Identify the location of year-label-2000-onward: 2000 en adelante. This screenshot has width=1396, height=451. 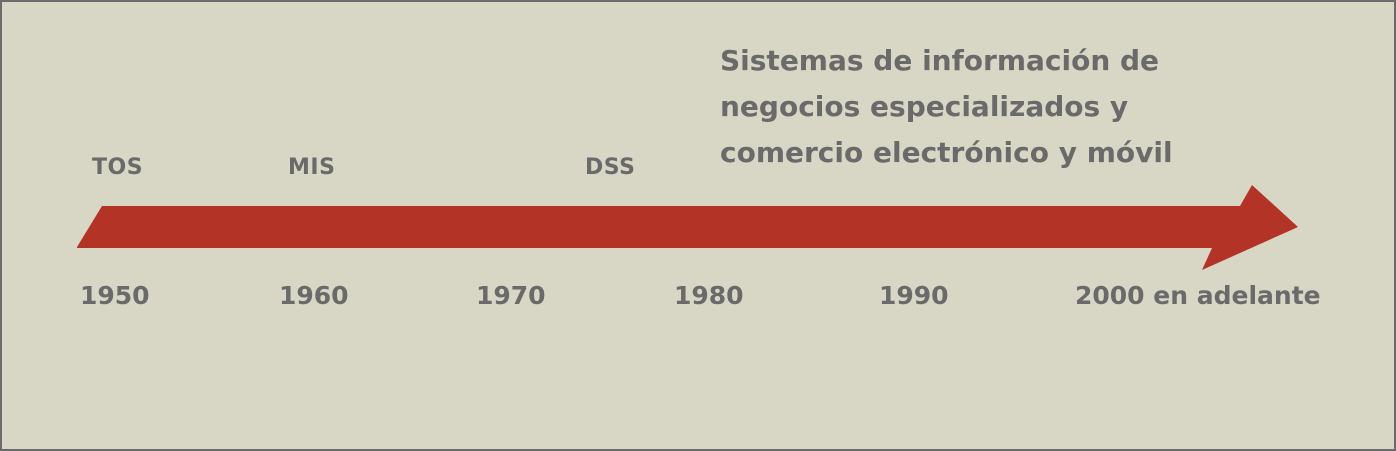
(1198, 295).